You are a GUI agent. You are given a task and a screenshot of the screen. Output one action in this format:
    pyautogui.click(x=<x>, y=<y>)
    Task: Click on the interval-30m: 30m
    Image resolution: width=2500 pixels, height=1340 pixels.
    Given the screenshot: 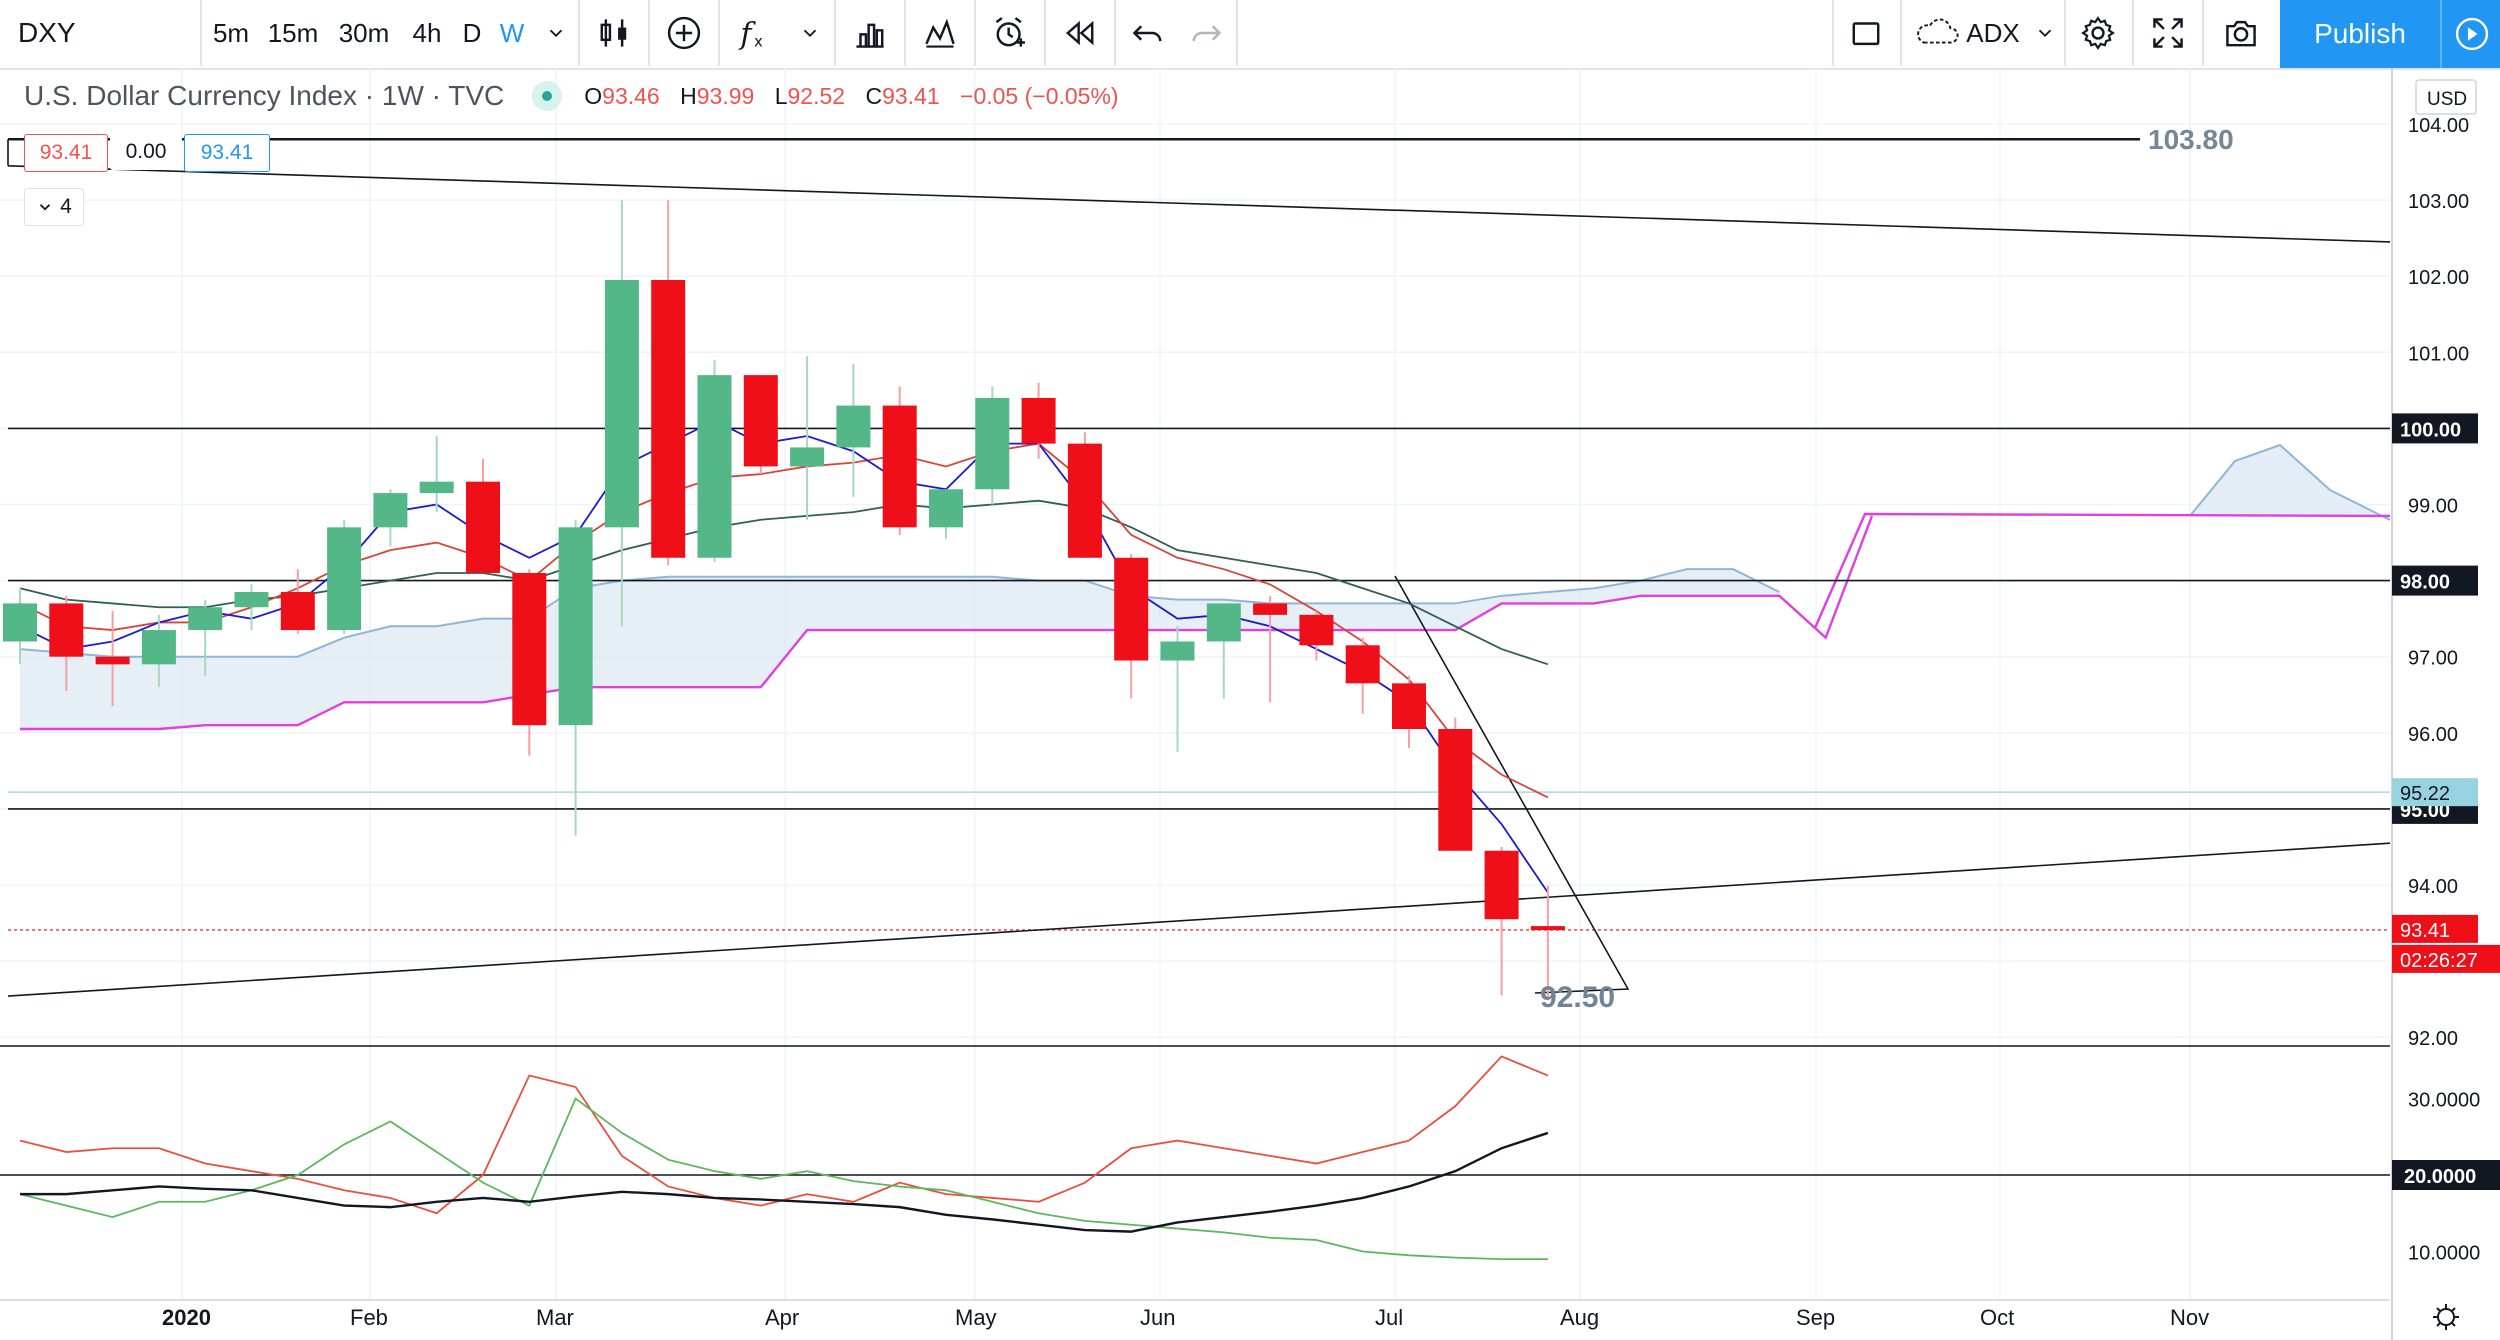 What is the action you would take?
    pyautogui.click(x=364, y=33)
    